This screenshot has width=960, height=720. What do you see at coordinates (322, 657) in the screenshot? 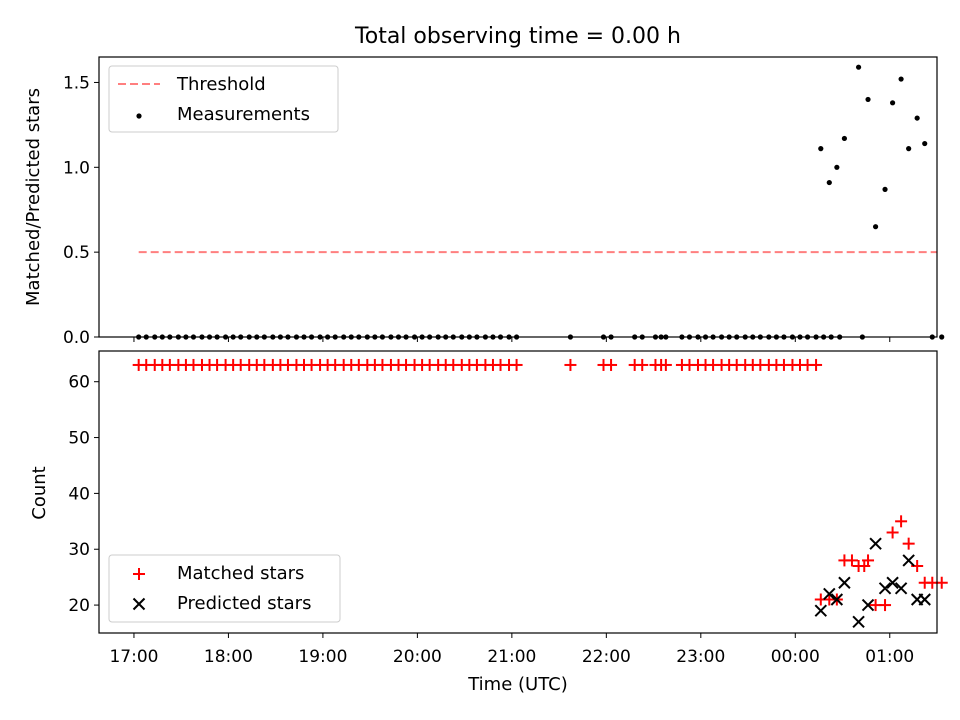
I see `x-tick-label: 19:00` at bounding box center [322, 657].